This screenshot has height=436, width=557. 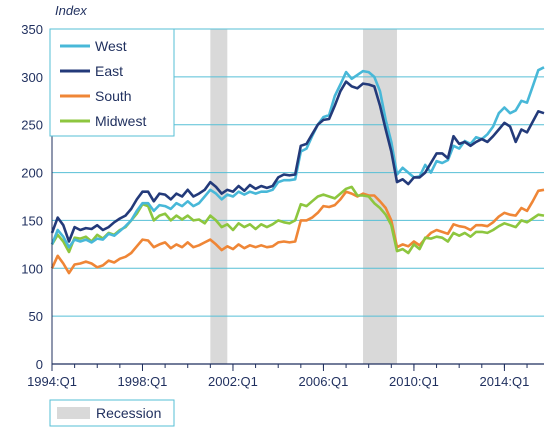 What do you see at coordinates (112, 82) in the screenshot?
I see `legend: West East South Midwest` at bounding box center [112, 82].